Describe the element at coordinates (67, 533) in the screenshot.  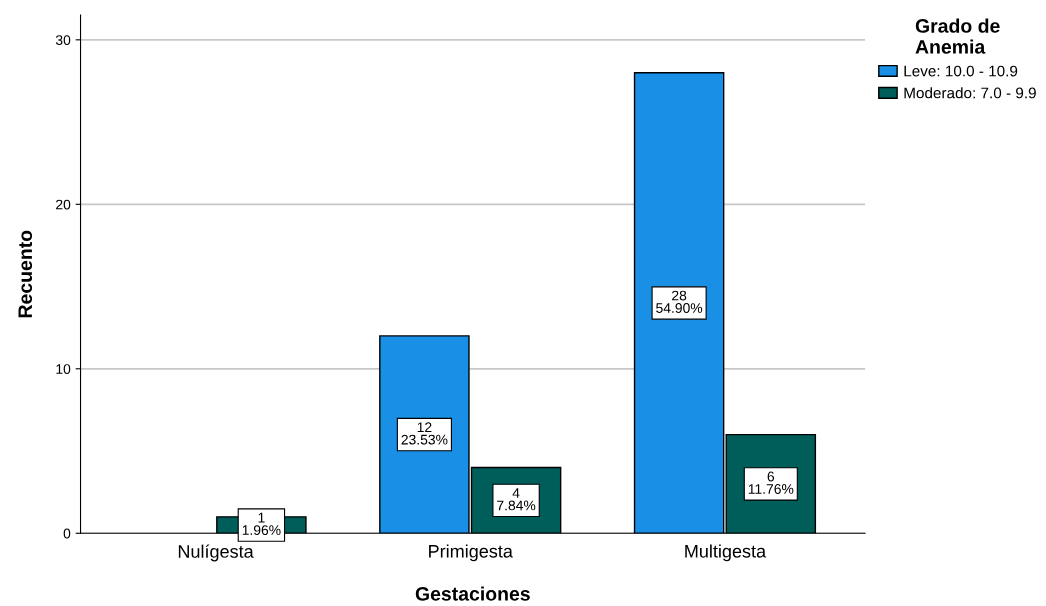
I see `y-tick-label: 0` at that location.